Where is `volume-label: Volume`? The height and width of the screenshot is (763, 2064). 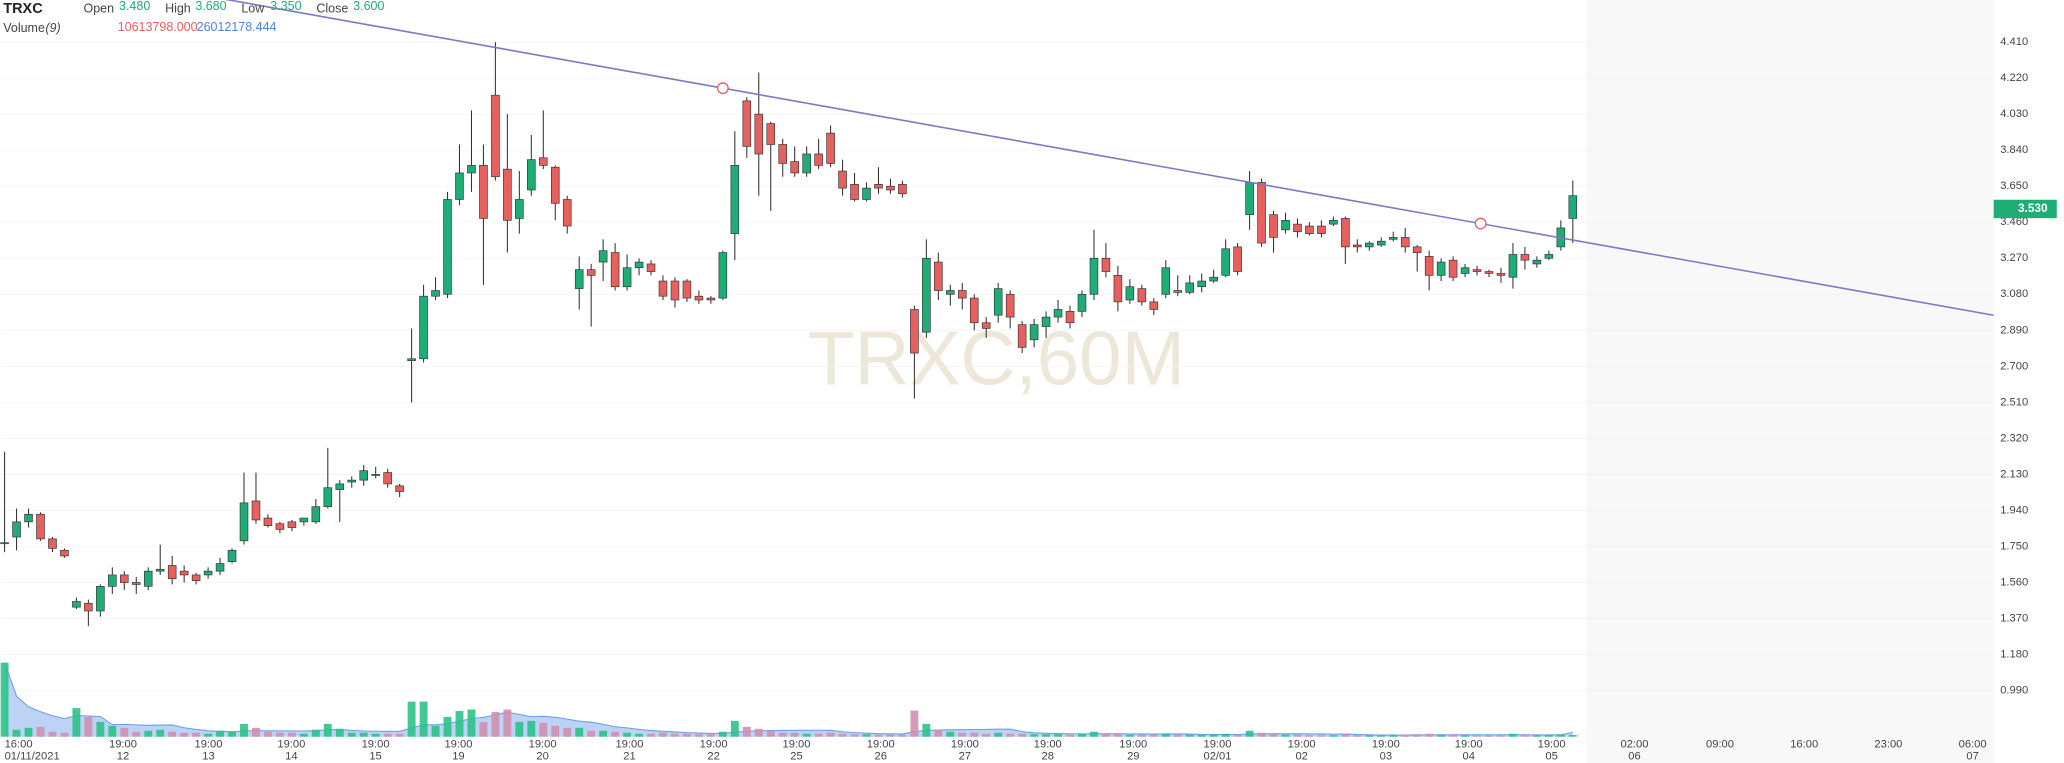 volume-label: Volume is located at coordinates (24, 28).